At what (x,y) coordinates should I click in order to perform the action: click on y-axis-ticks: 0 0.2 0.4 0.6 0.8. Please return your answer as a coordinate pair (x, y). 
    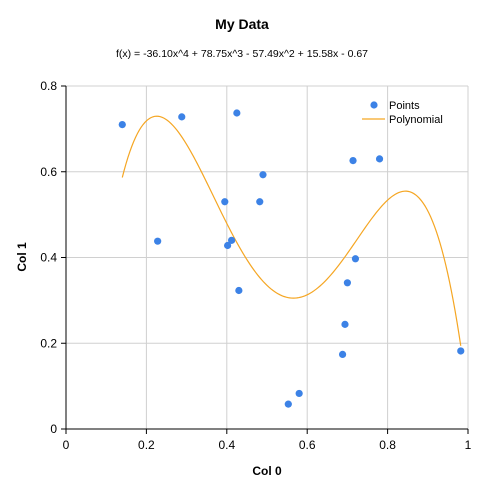
    Looking at the image, I should click on (53, 257).